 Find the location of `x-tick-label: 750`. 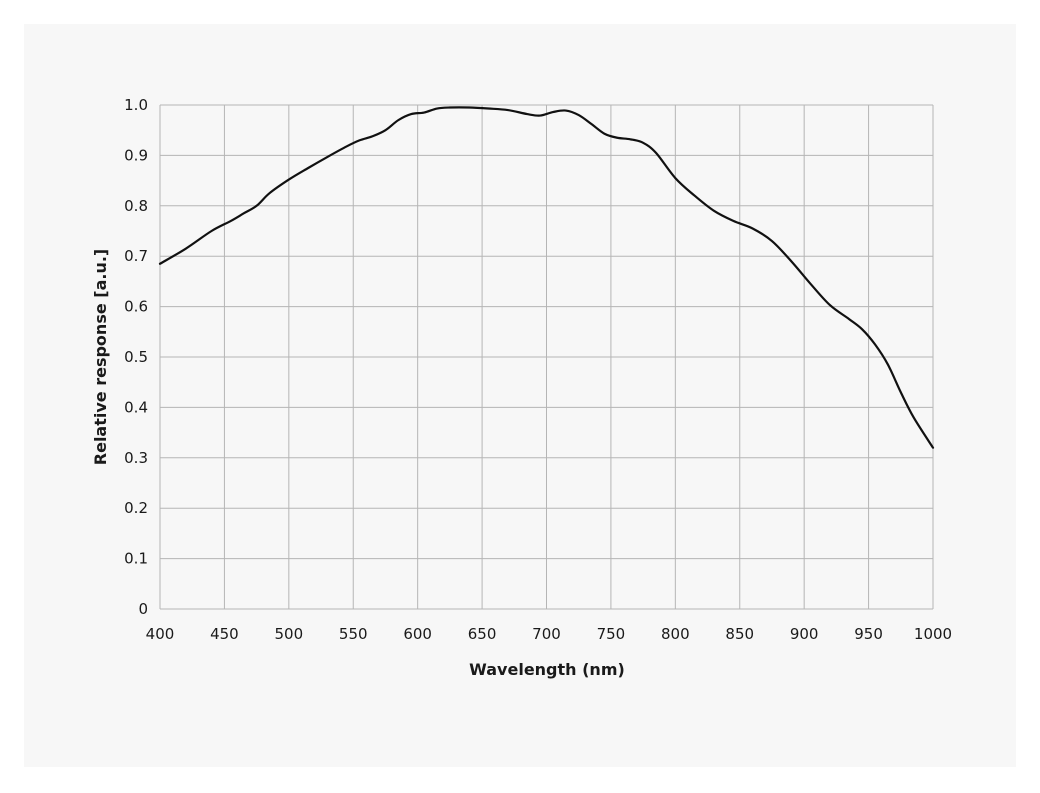

x-tick-label: 750 is located at coordinates (611, 634).